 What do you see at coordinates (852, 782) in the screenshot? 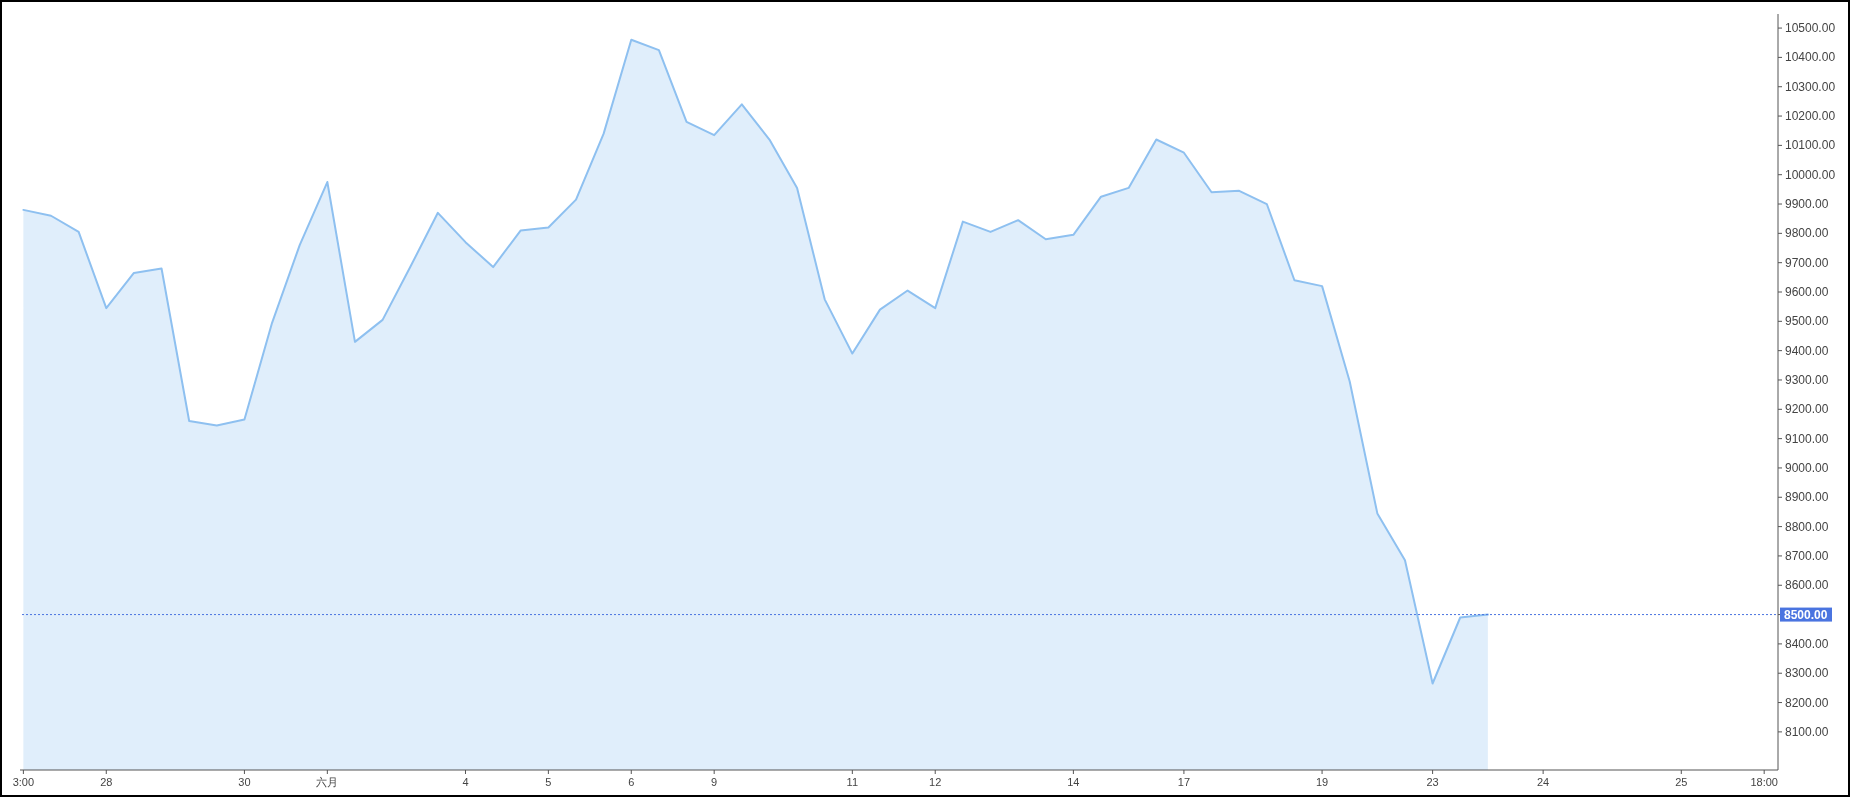
I see `x-tick-label: 11` at bounding box center [852, 782].